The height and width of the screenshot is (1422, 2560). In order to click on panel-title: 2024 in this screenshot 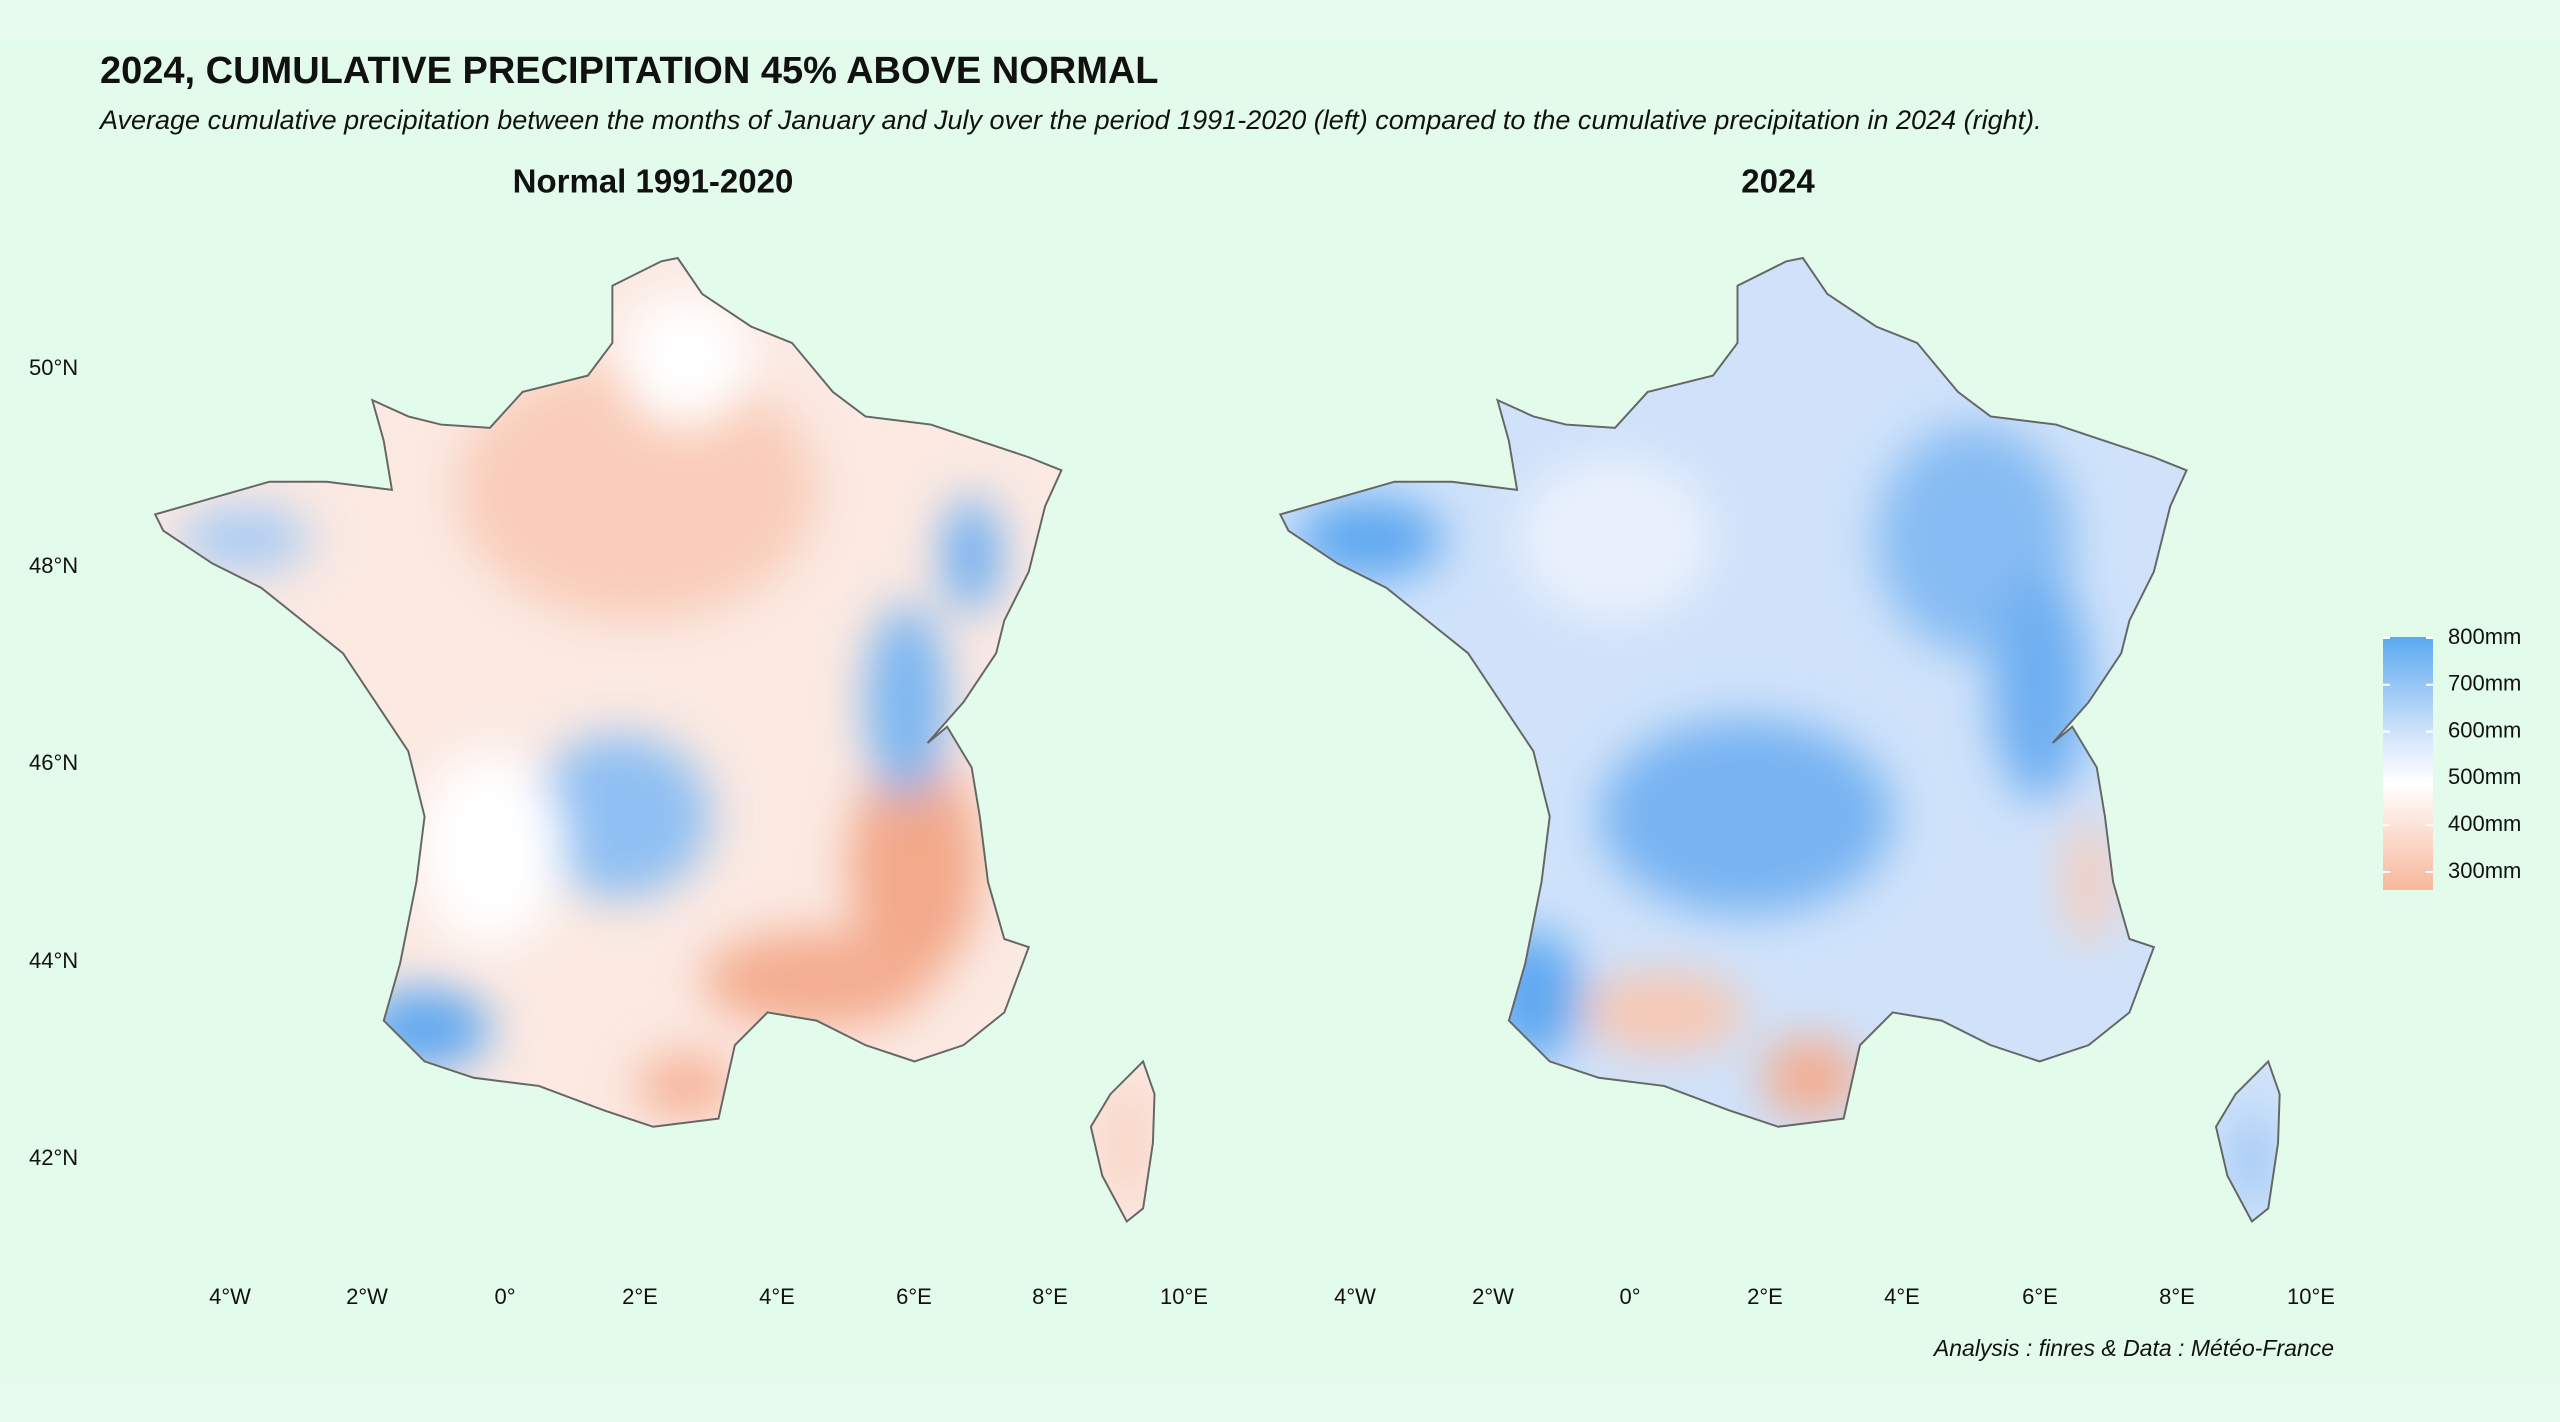, I will do `click(1778, 181)`.